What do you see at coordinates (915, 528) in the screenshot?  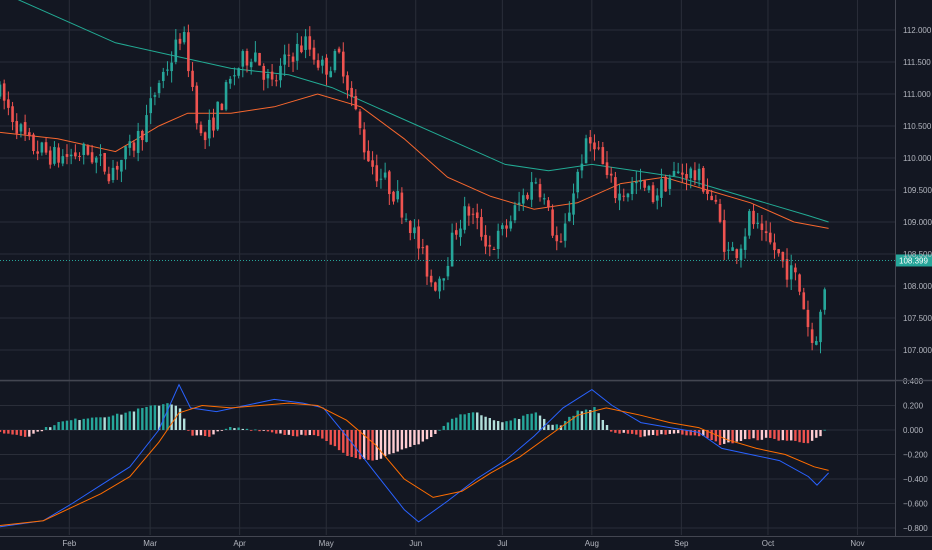 I see `macd-tick-label: −0.800` at bounding box center [915, 528].